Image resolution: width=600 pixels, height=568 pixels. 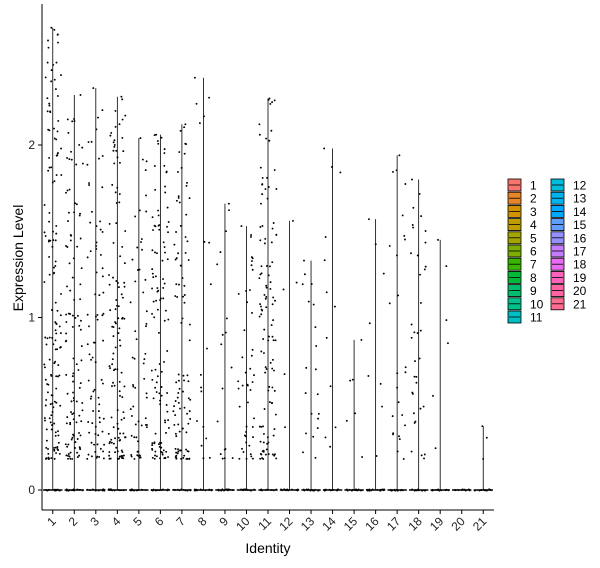 I want to click on legend-item-13: 13, so click(x=568, y=199).